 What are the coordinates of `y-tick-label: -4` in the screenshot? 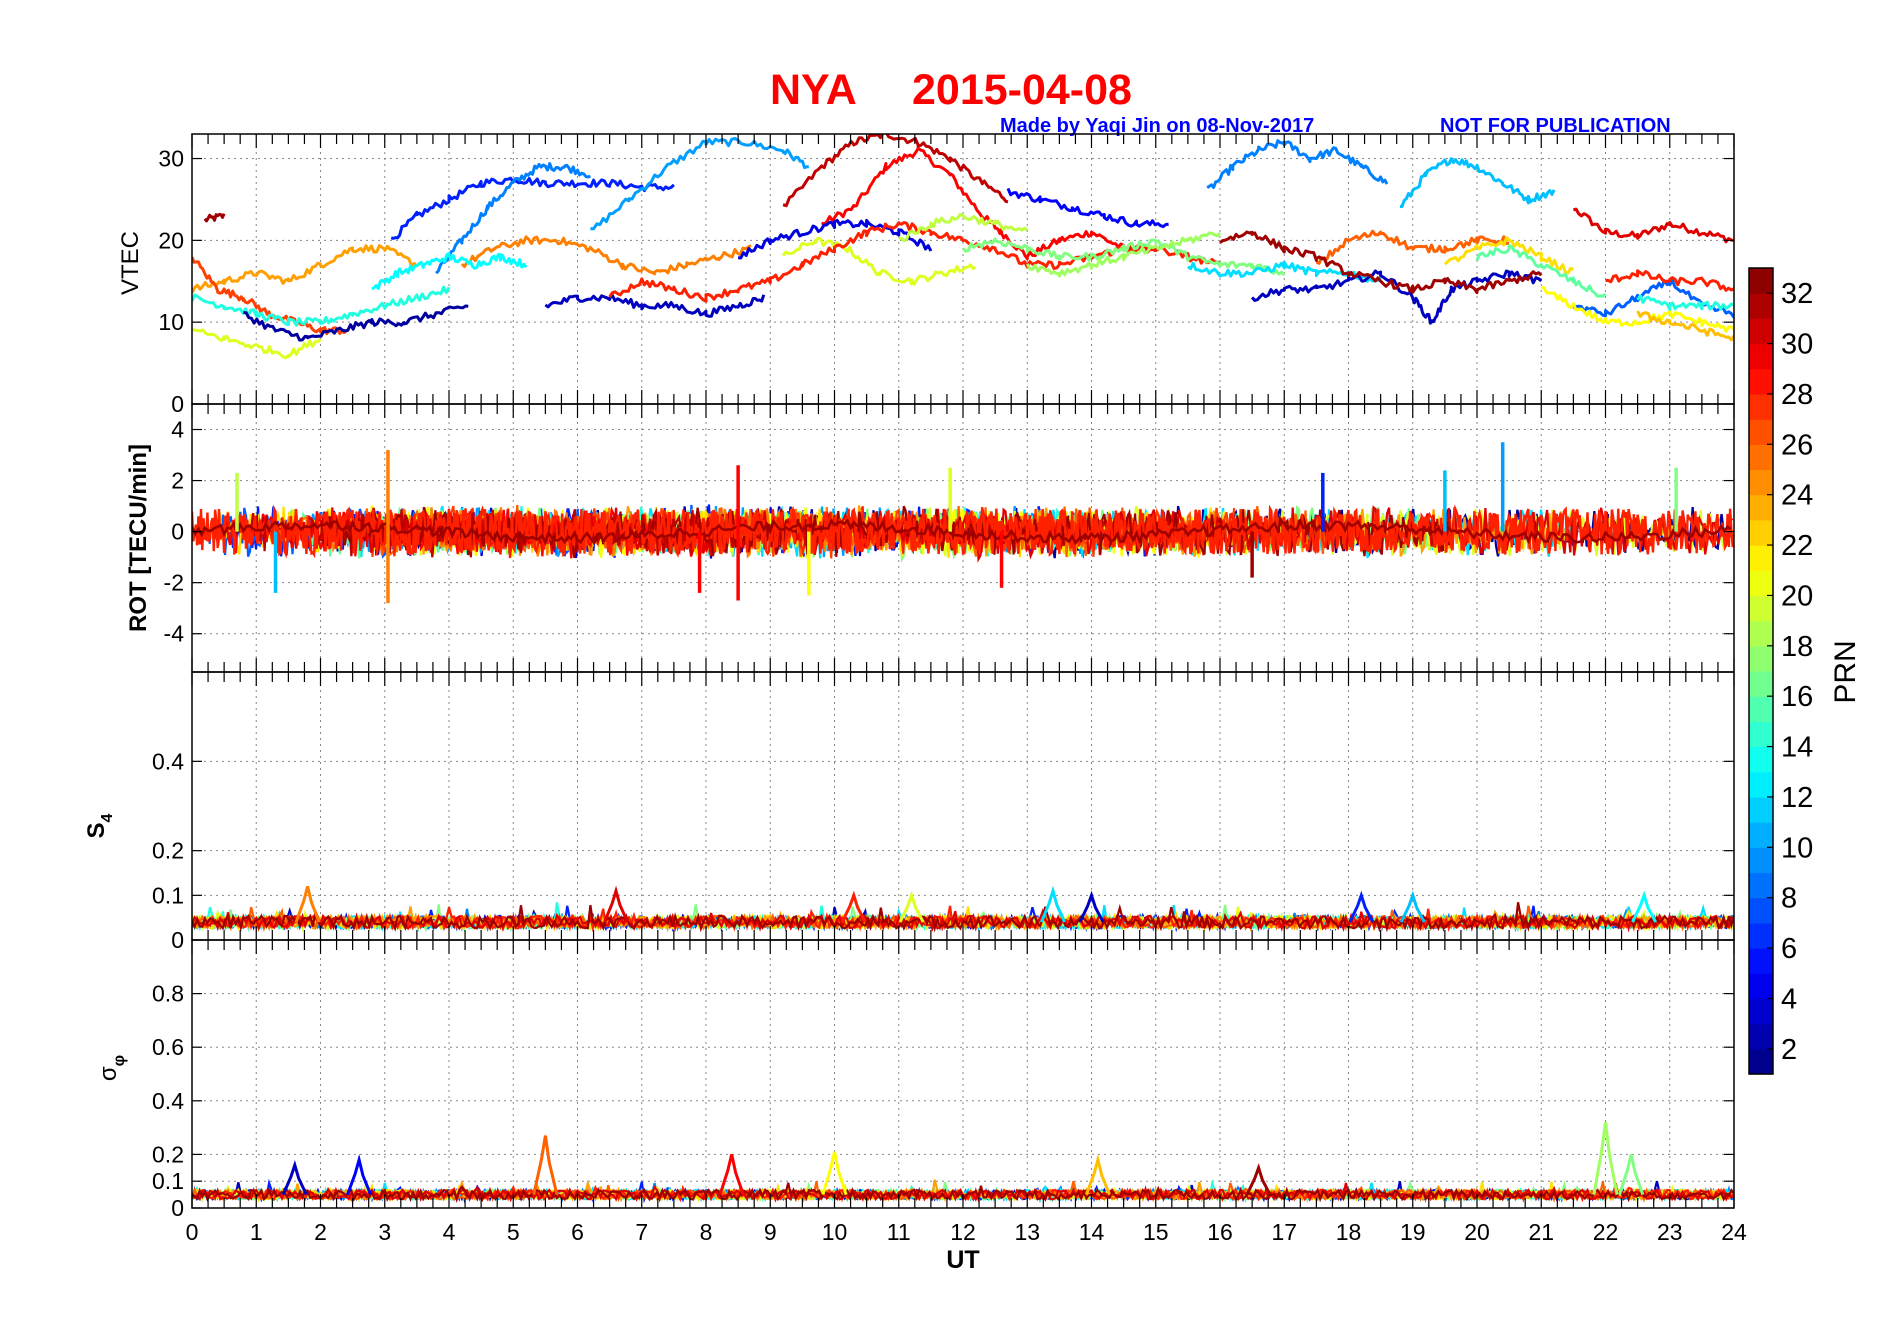 It's located at (174, 634).